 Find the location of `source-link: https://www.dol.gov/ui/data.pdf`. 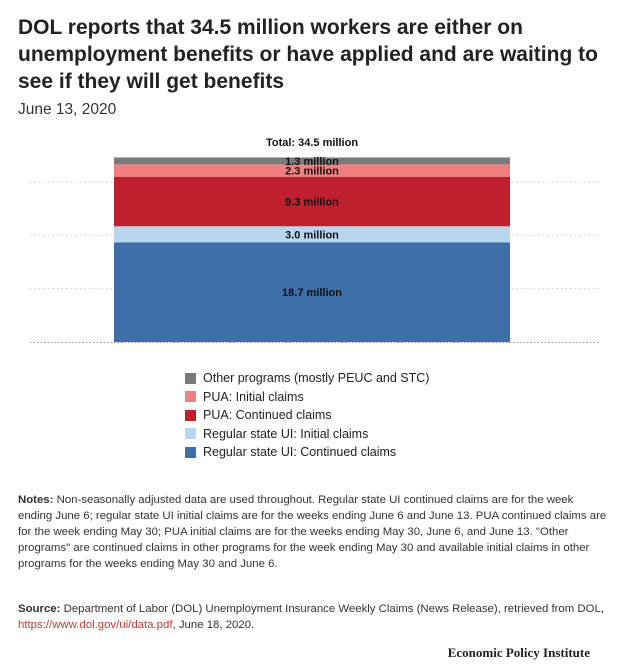

source-link: https://www.dol.gov/ui/data.pdf is located at coordinates (95, 625).